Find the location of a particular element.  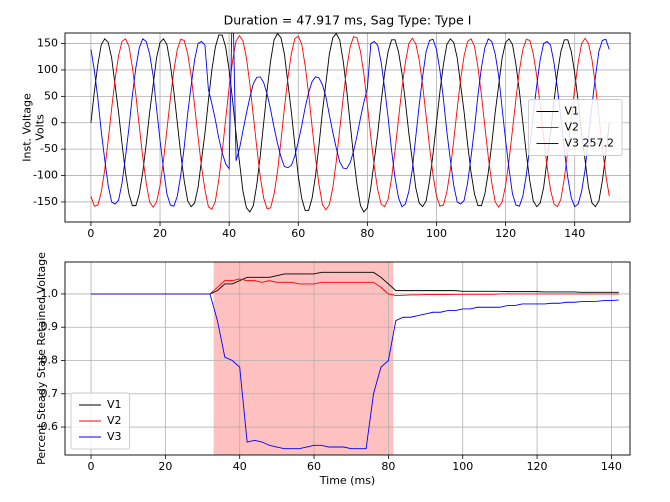

y-tick-label: -100 is located at coordinates (45, 175).